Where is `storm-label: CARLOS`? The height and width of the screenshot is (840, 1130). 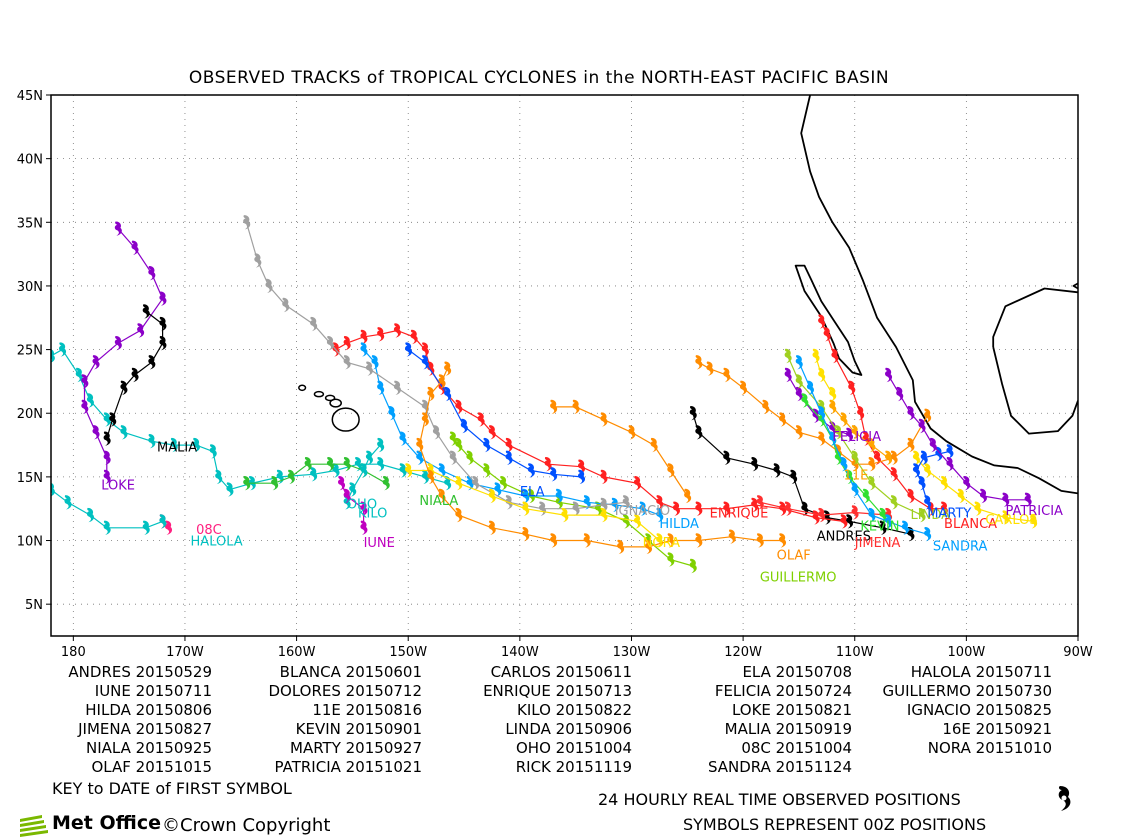
storm-label: CARLOS is located at coordinates (1011, 520).